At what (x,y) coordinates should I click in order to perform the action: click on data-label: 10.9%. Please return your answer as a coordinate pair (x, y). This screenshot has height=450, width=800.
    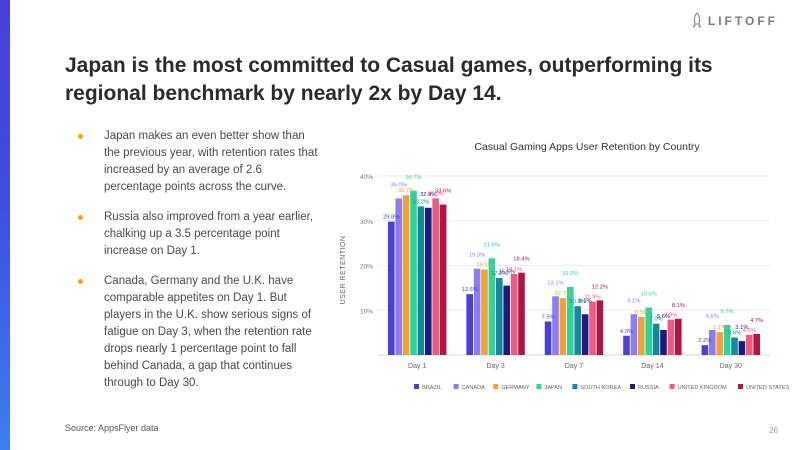
    Looking at the image, I should click on (577, 302).